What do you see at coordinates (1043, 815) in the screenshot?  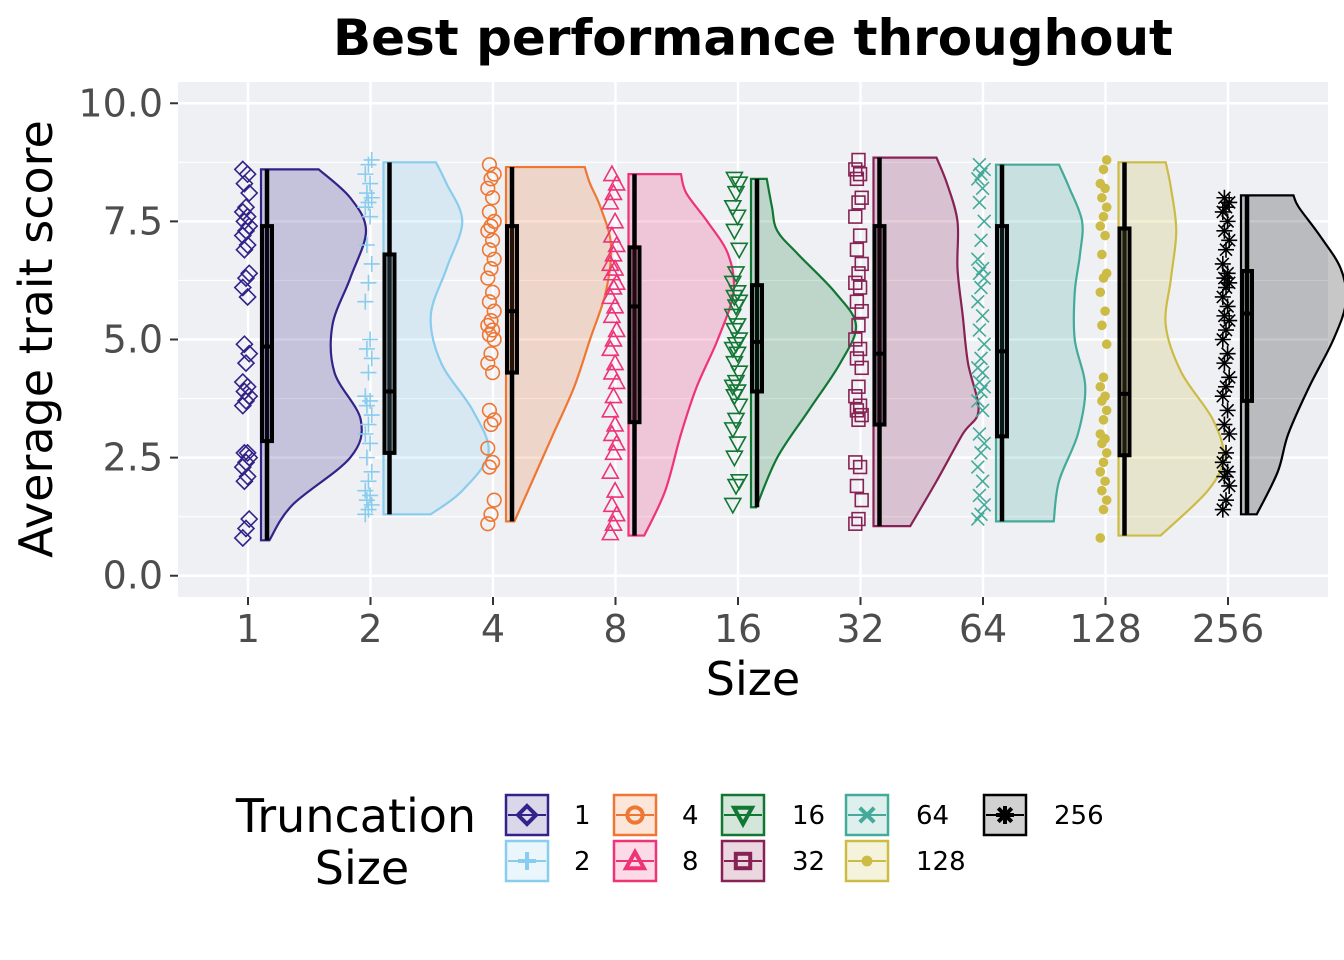 I see `legend-item-256: 256` at bounding box center [1043, 815].